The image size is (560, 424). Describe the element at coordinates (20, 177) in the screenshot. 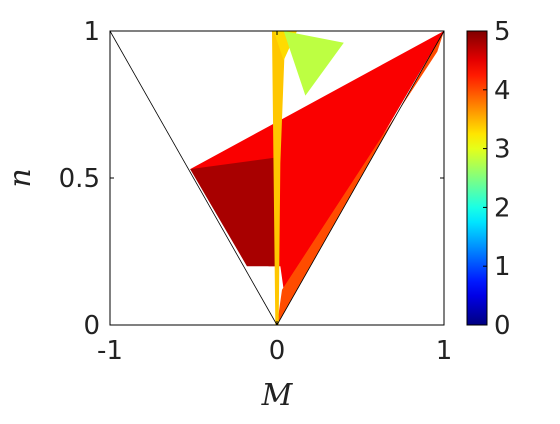

I see `y-axis-label: n` at that location.